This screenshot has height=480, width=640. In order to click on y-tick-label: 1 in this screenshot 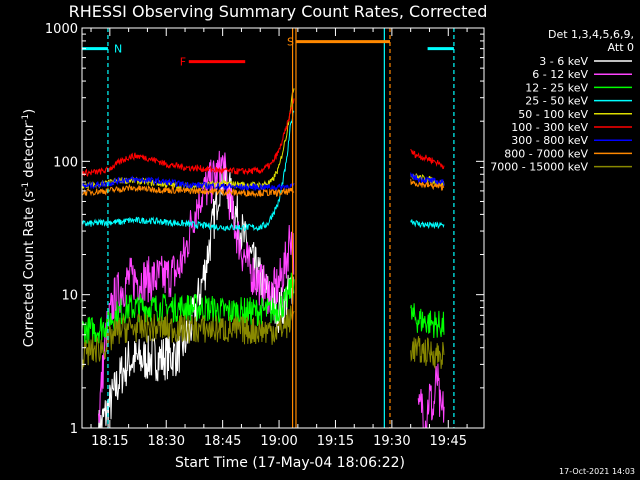, I will do `click(74, 429)`.